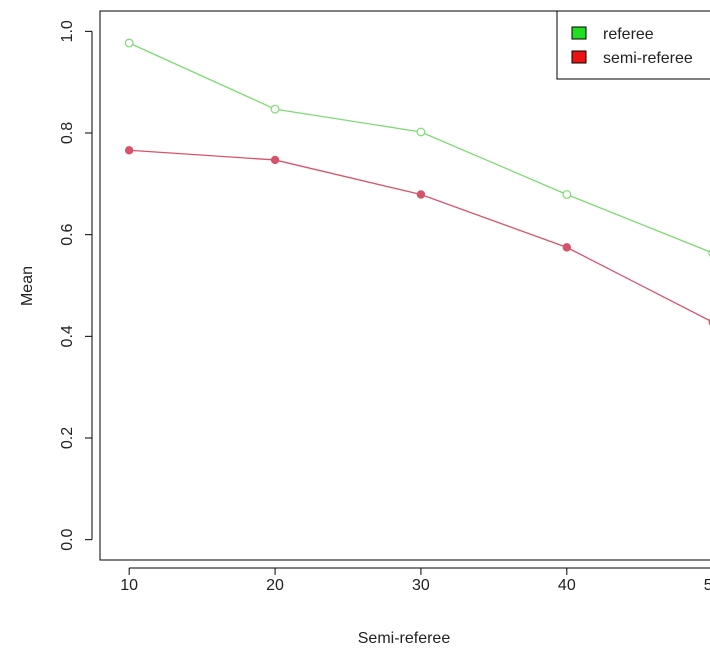 This screenshot has width=710, height=651. What do you see at coordinates (67, 539) in the screenshot?
I see `y-tick-label: 0.0` at bounding box center [67, 539].